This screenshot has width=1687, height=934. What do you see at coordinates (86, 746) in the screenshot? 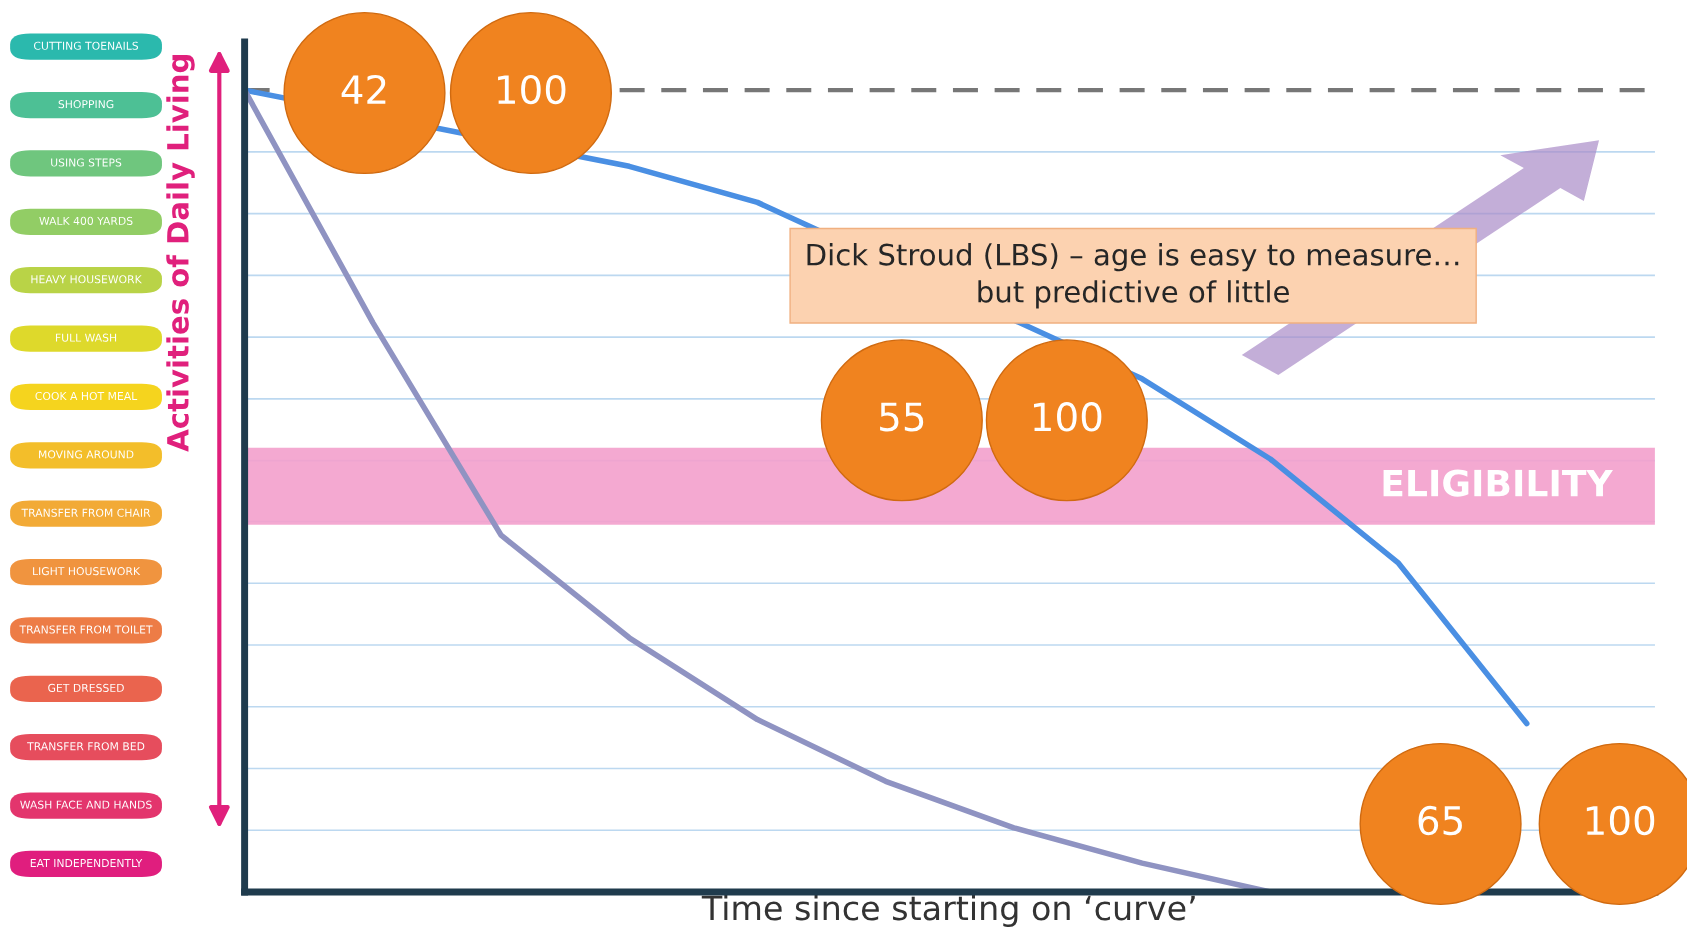
I see `text: TRANSFER FROM BED` at bounding box center [86, 746].